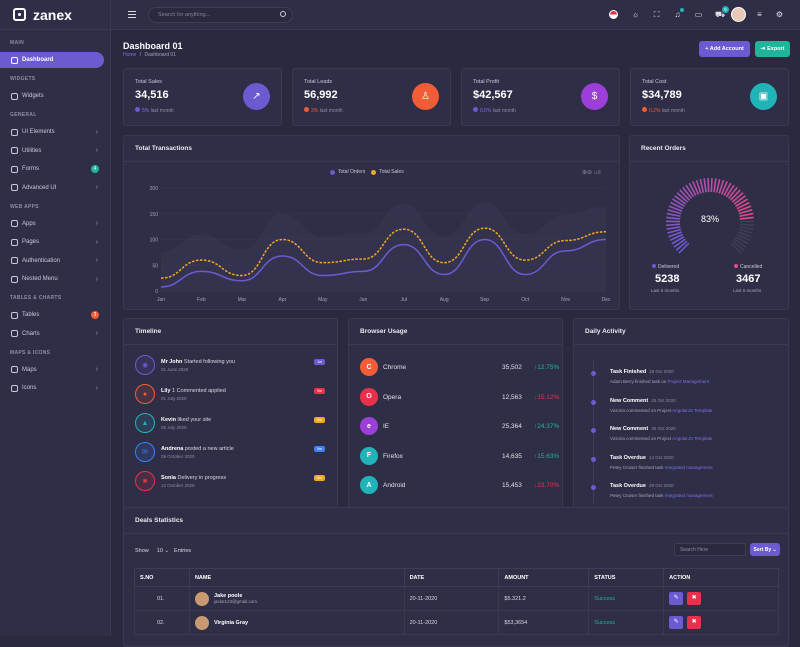 The height and width of the screenshot is (647, 800). I want to click on breadcrumb-home: Home, so click(129, 55).